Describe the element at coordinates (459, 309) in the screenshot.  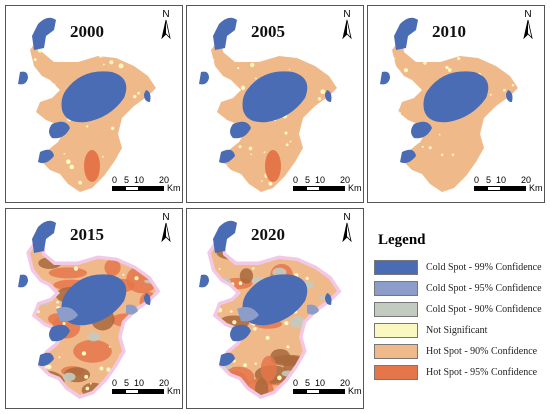
I see `legend-item: Cold Spot - 90% Confidence` at that location.